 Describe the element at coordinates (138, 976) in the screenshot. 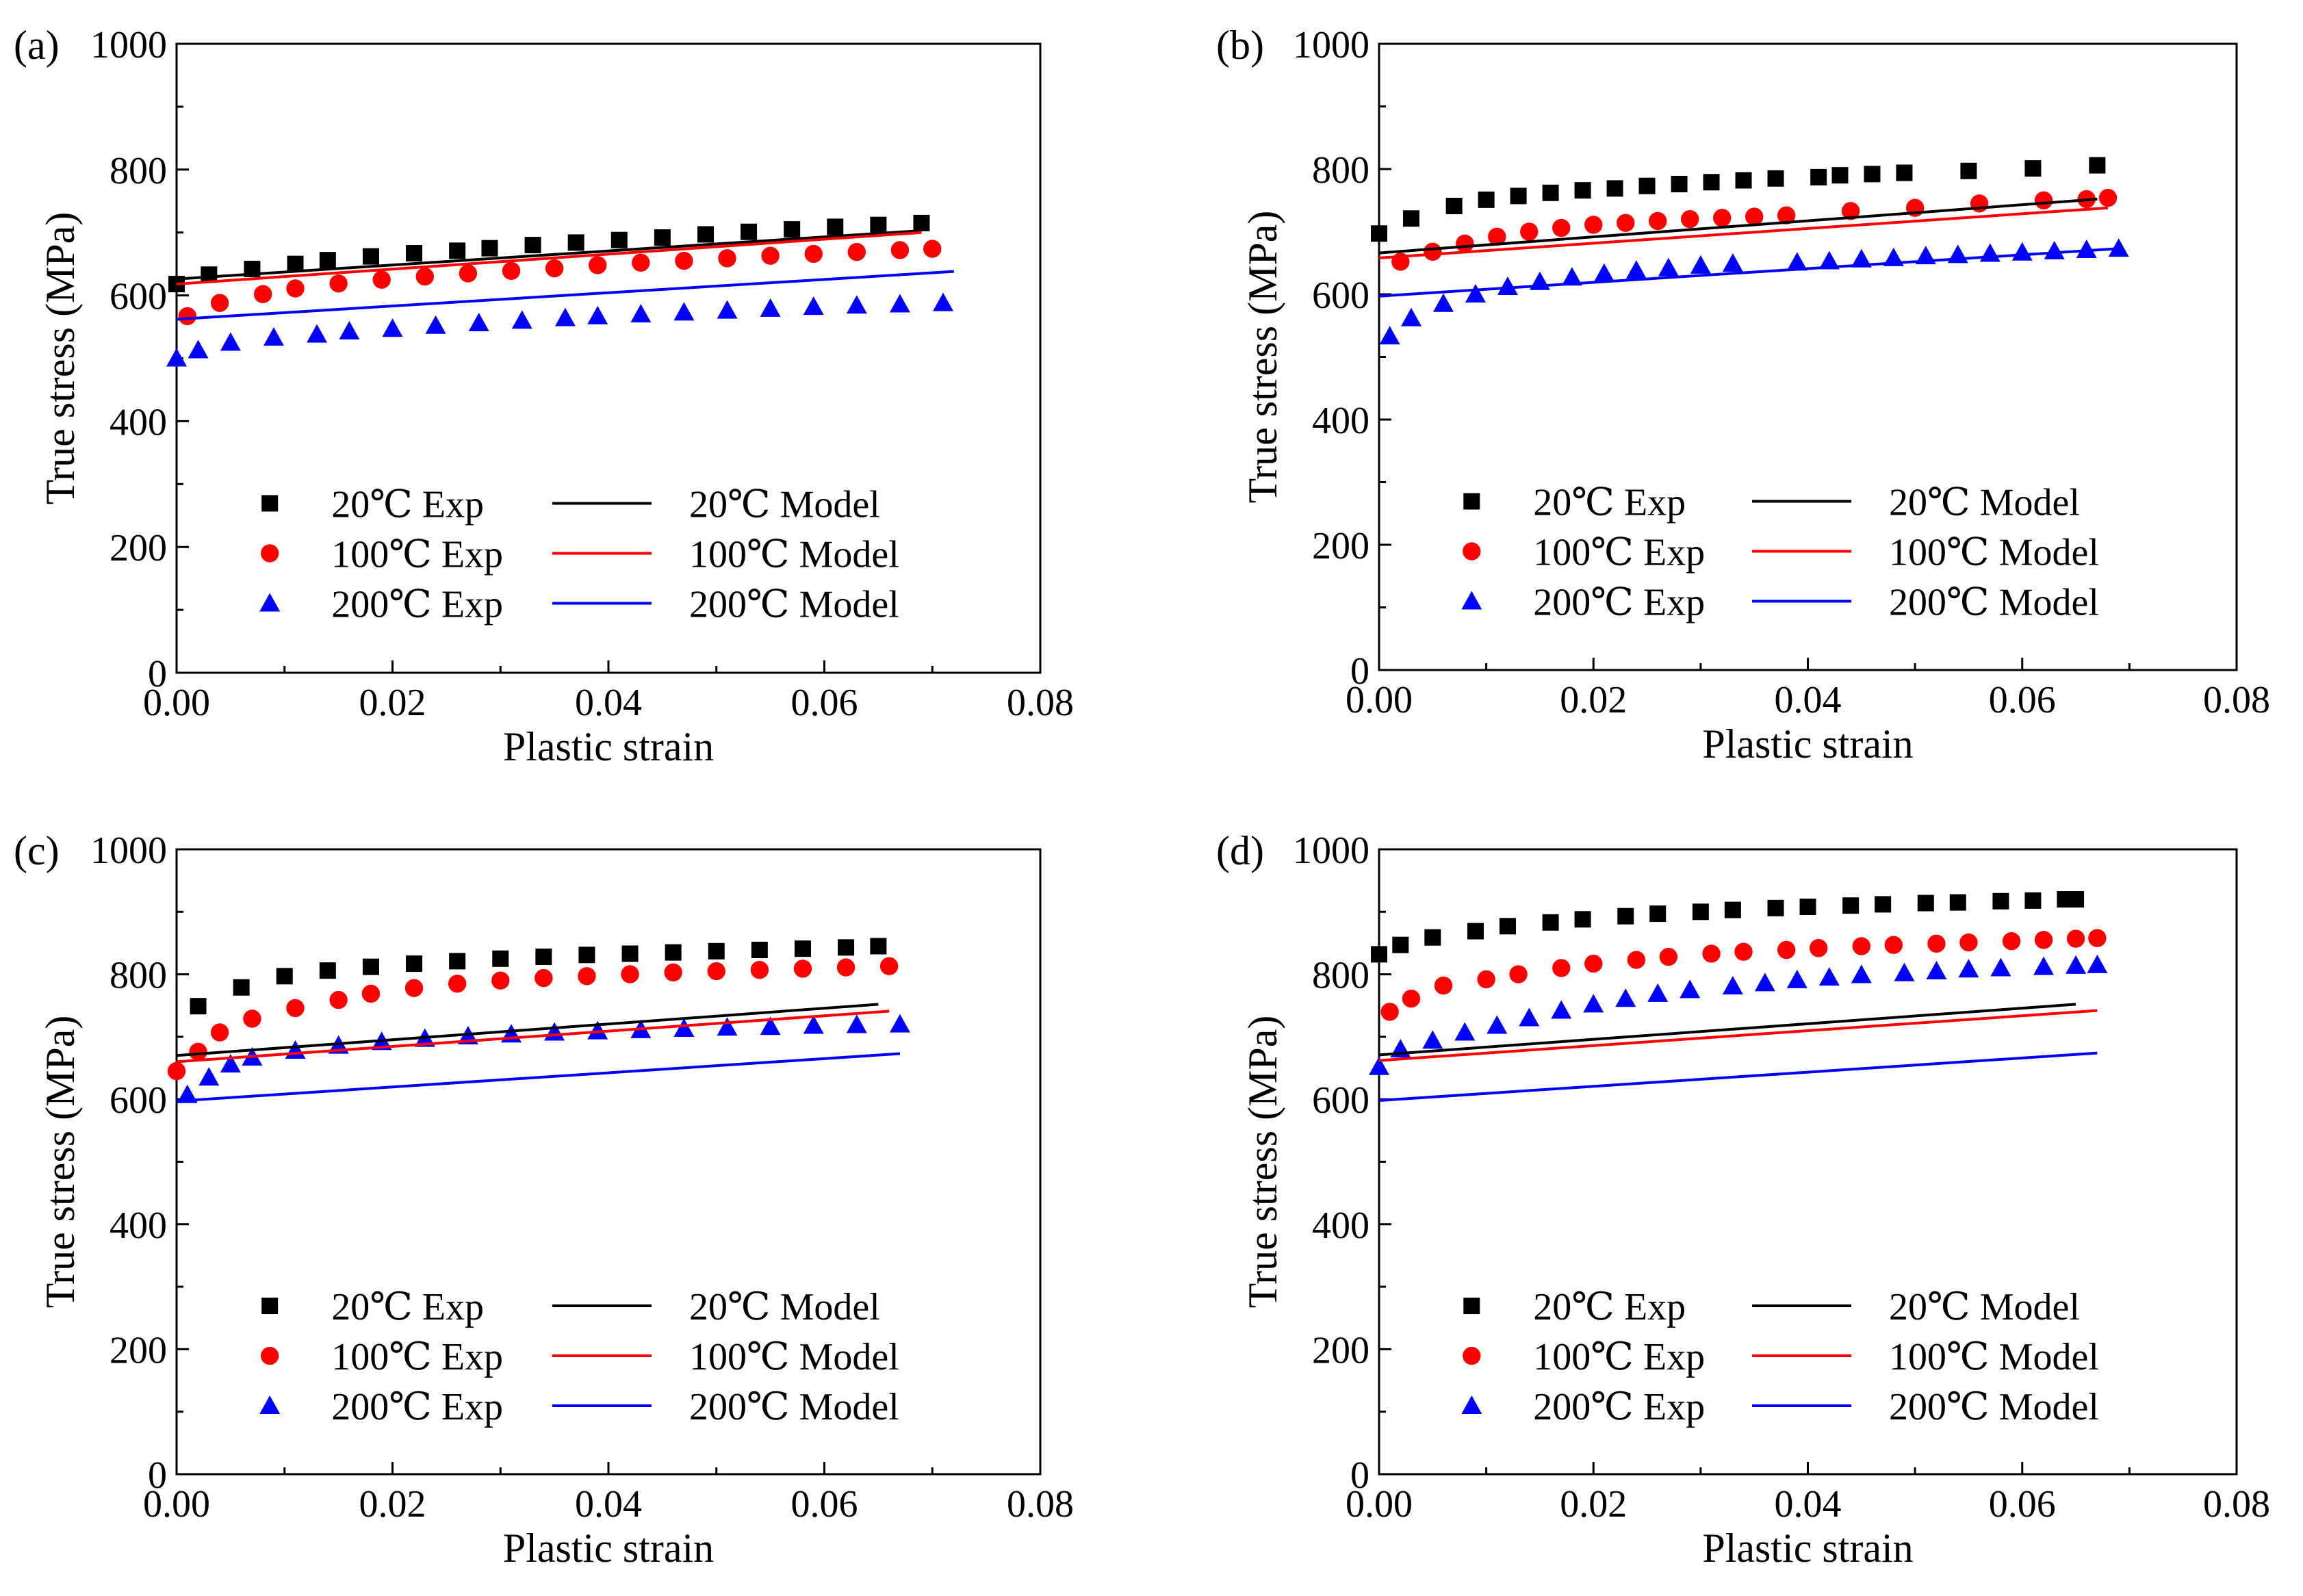

I see `y-tick-label: 800` at that location.